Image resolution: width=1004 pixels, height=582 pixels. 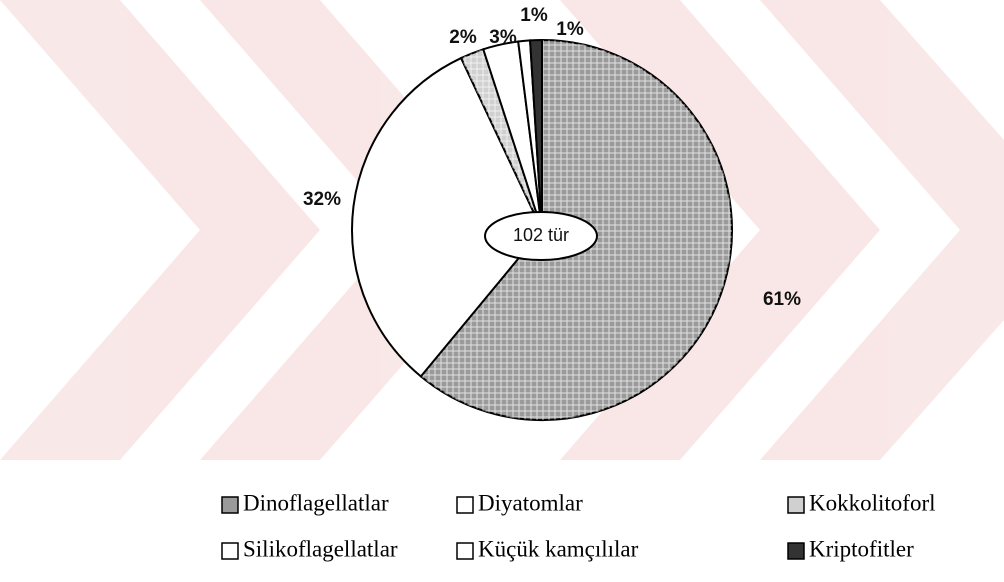 I want to click on data-label: 61%, so click(x=782, y=299).